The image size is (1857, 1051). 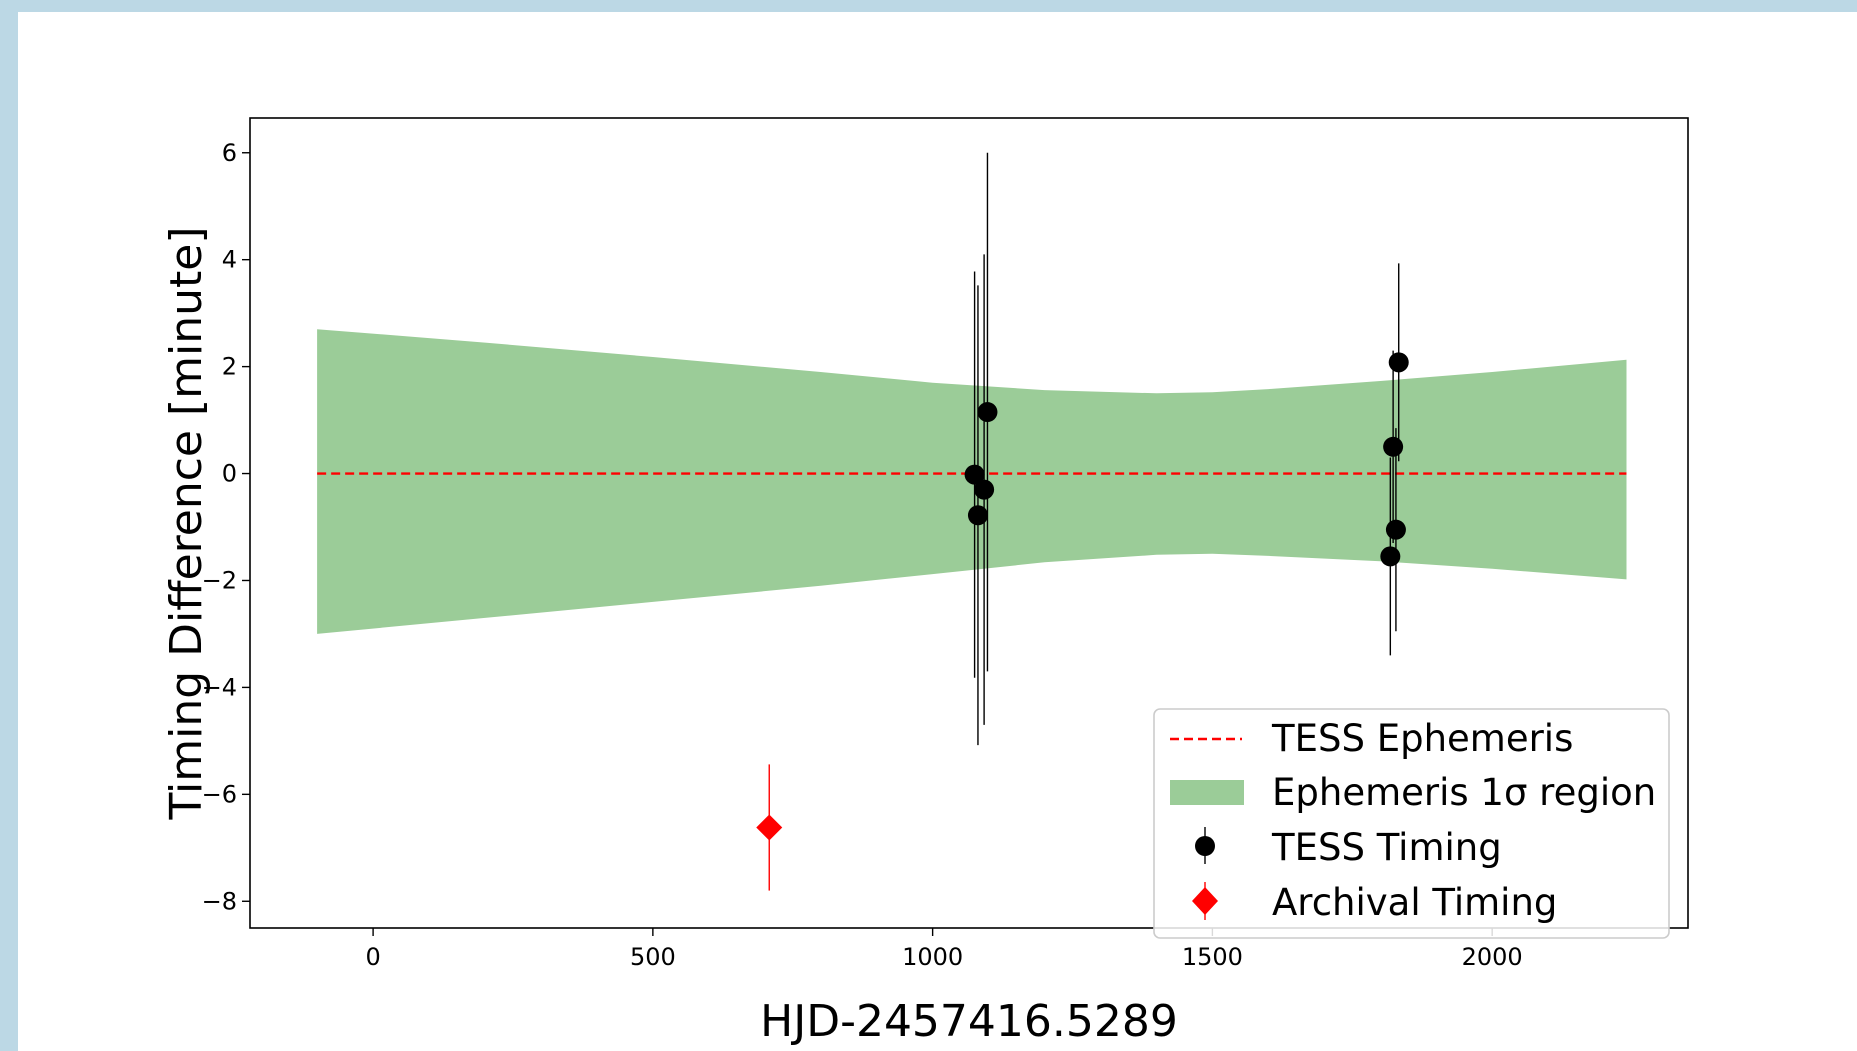 What do you see at coordinates (1492, 957) in the screenshot?
I see `x-tick-label-4: 2000` at bounding box center [1492, 957].